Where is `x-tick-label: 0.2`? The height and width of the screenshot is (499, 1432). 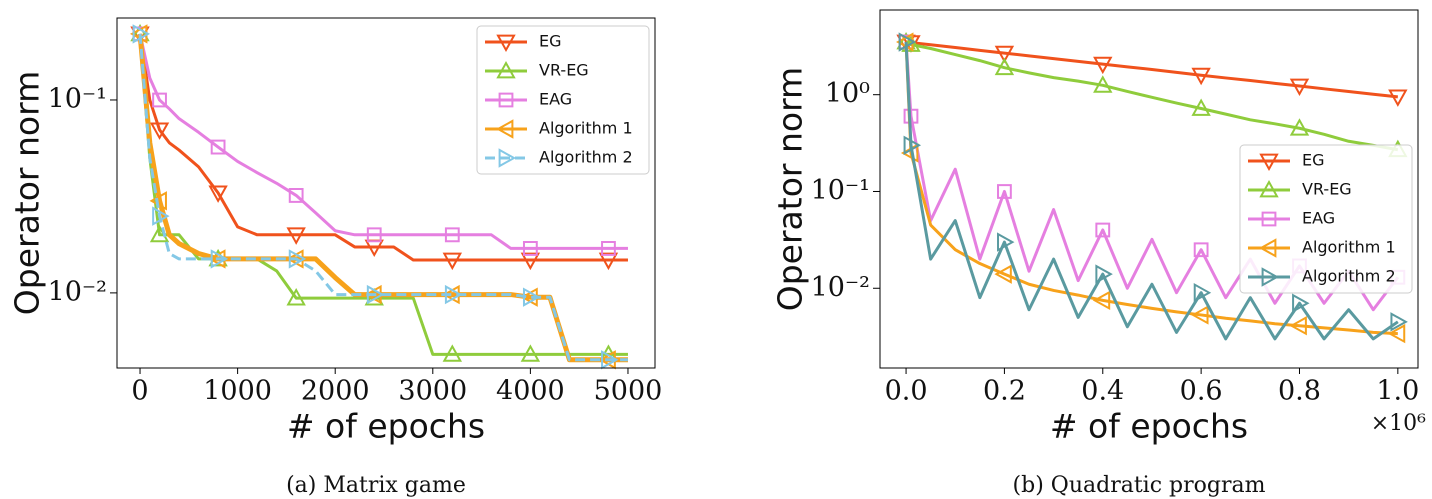
x-tick-label: 0.2 is located at coordinates (1004, 391).